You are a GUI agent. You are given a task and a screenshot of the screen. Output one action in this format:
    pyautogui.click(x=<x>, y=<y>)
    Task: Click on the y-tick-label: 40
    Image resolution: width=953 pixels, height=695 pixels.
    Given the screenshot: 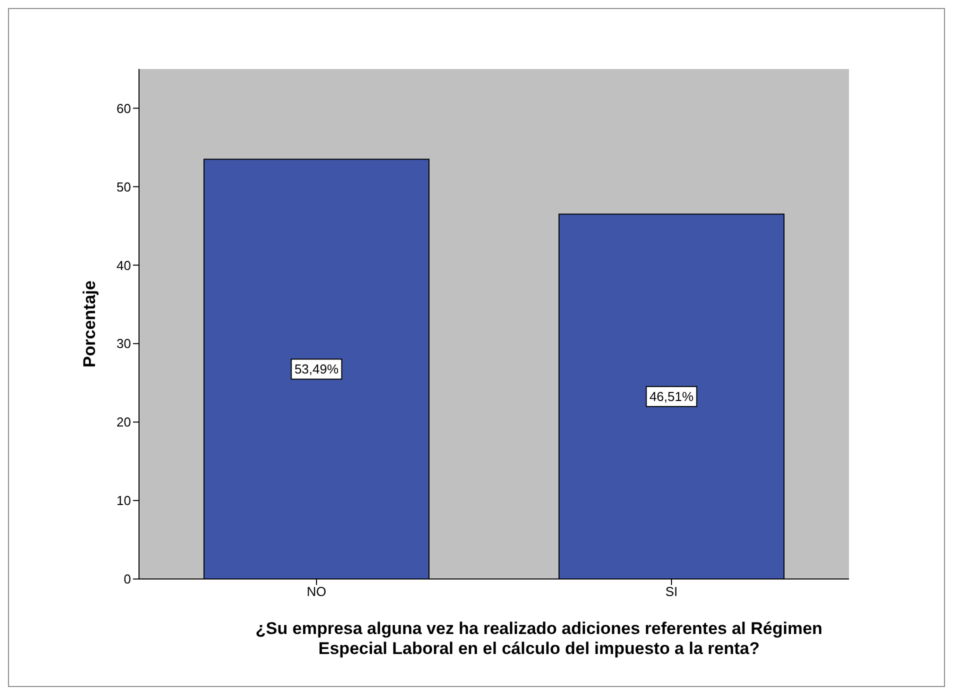 What is the action you would take?
    pyautogui.click(x=123, y=265)
    